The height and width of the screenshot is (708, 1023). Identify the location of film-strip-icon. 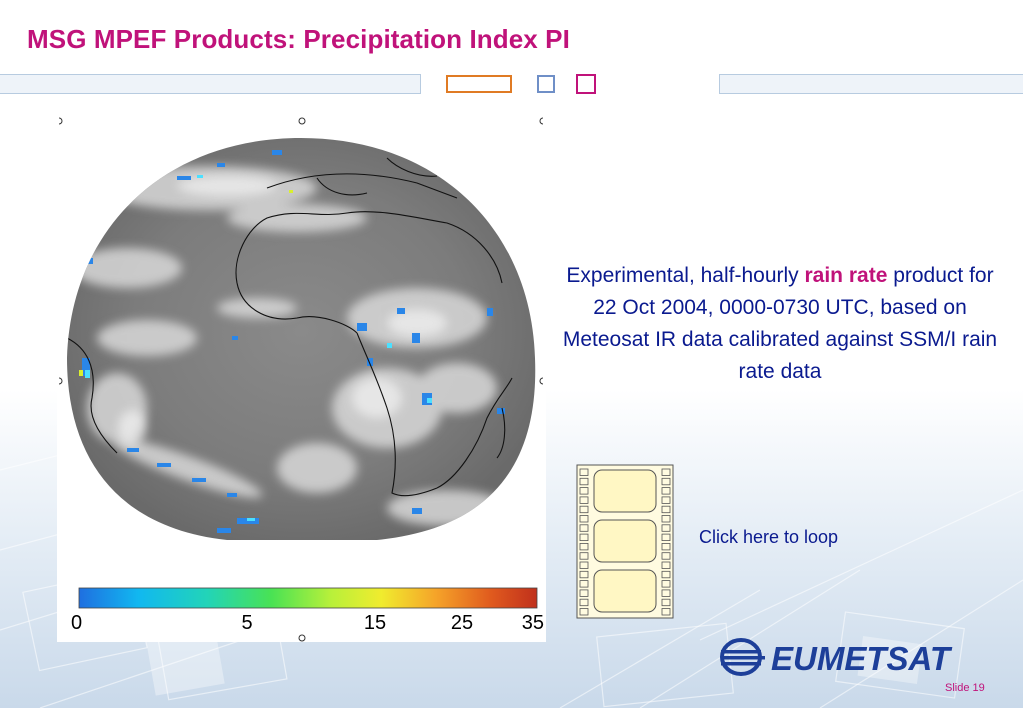
(625, 541).